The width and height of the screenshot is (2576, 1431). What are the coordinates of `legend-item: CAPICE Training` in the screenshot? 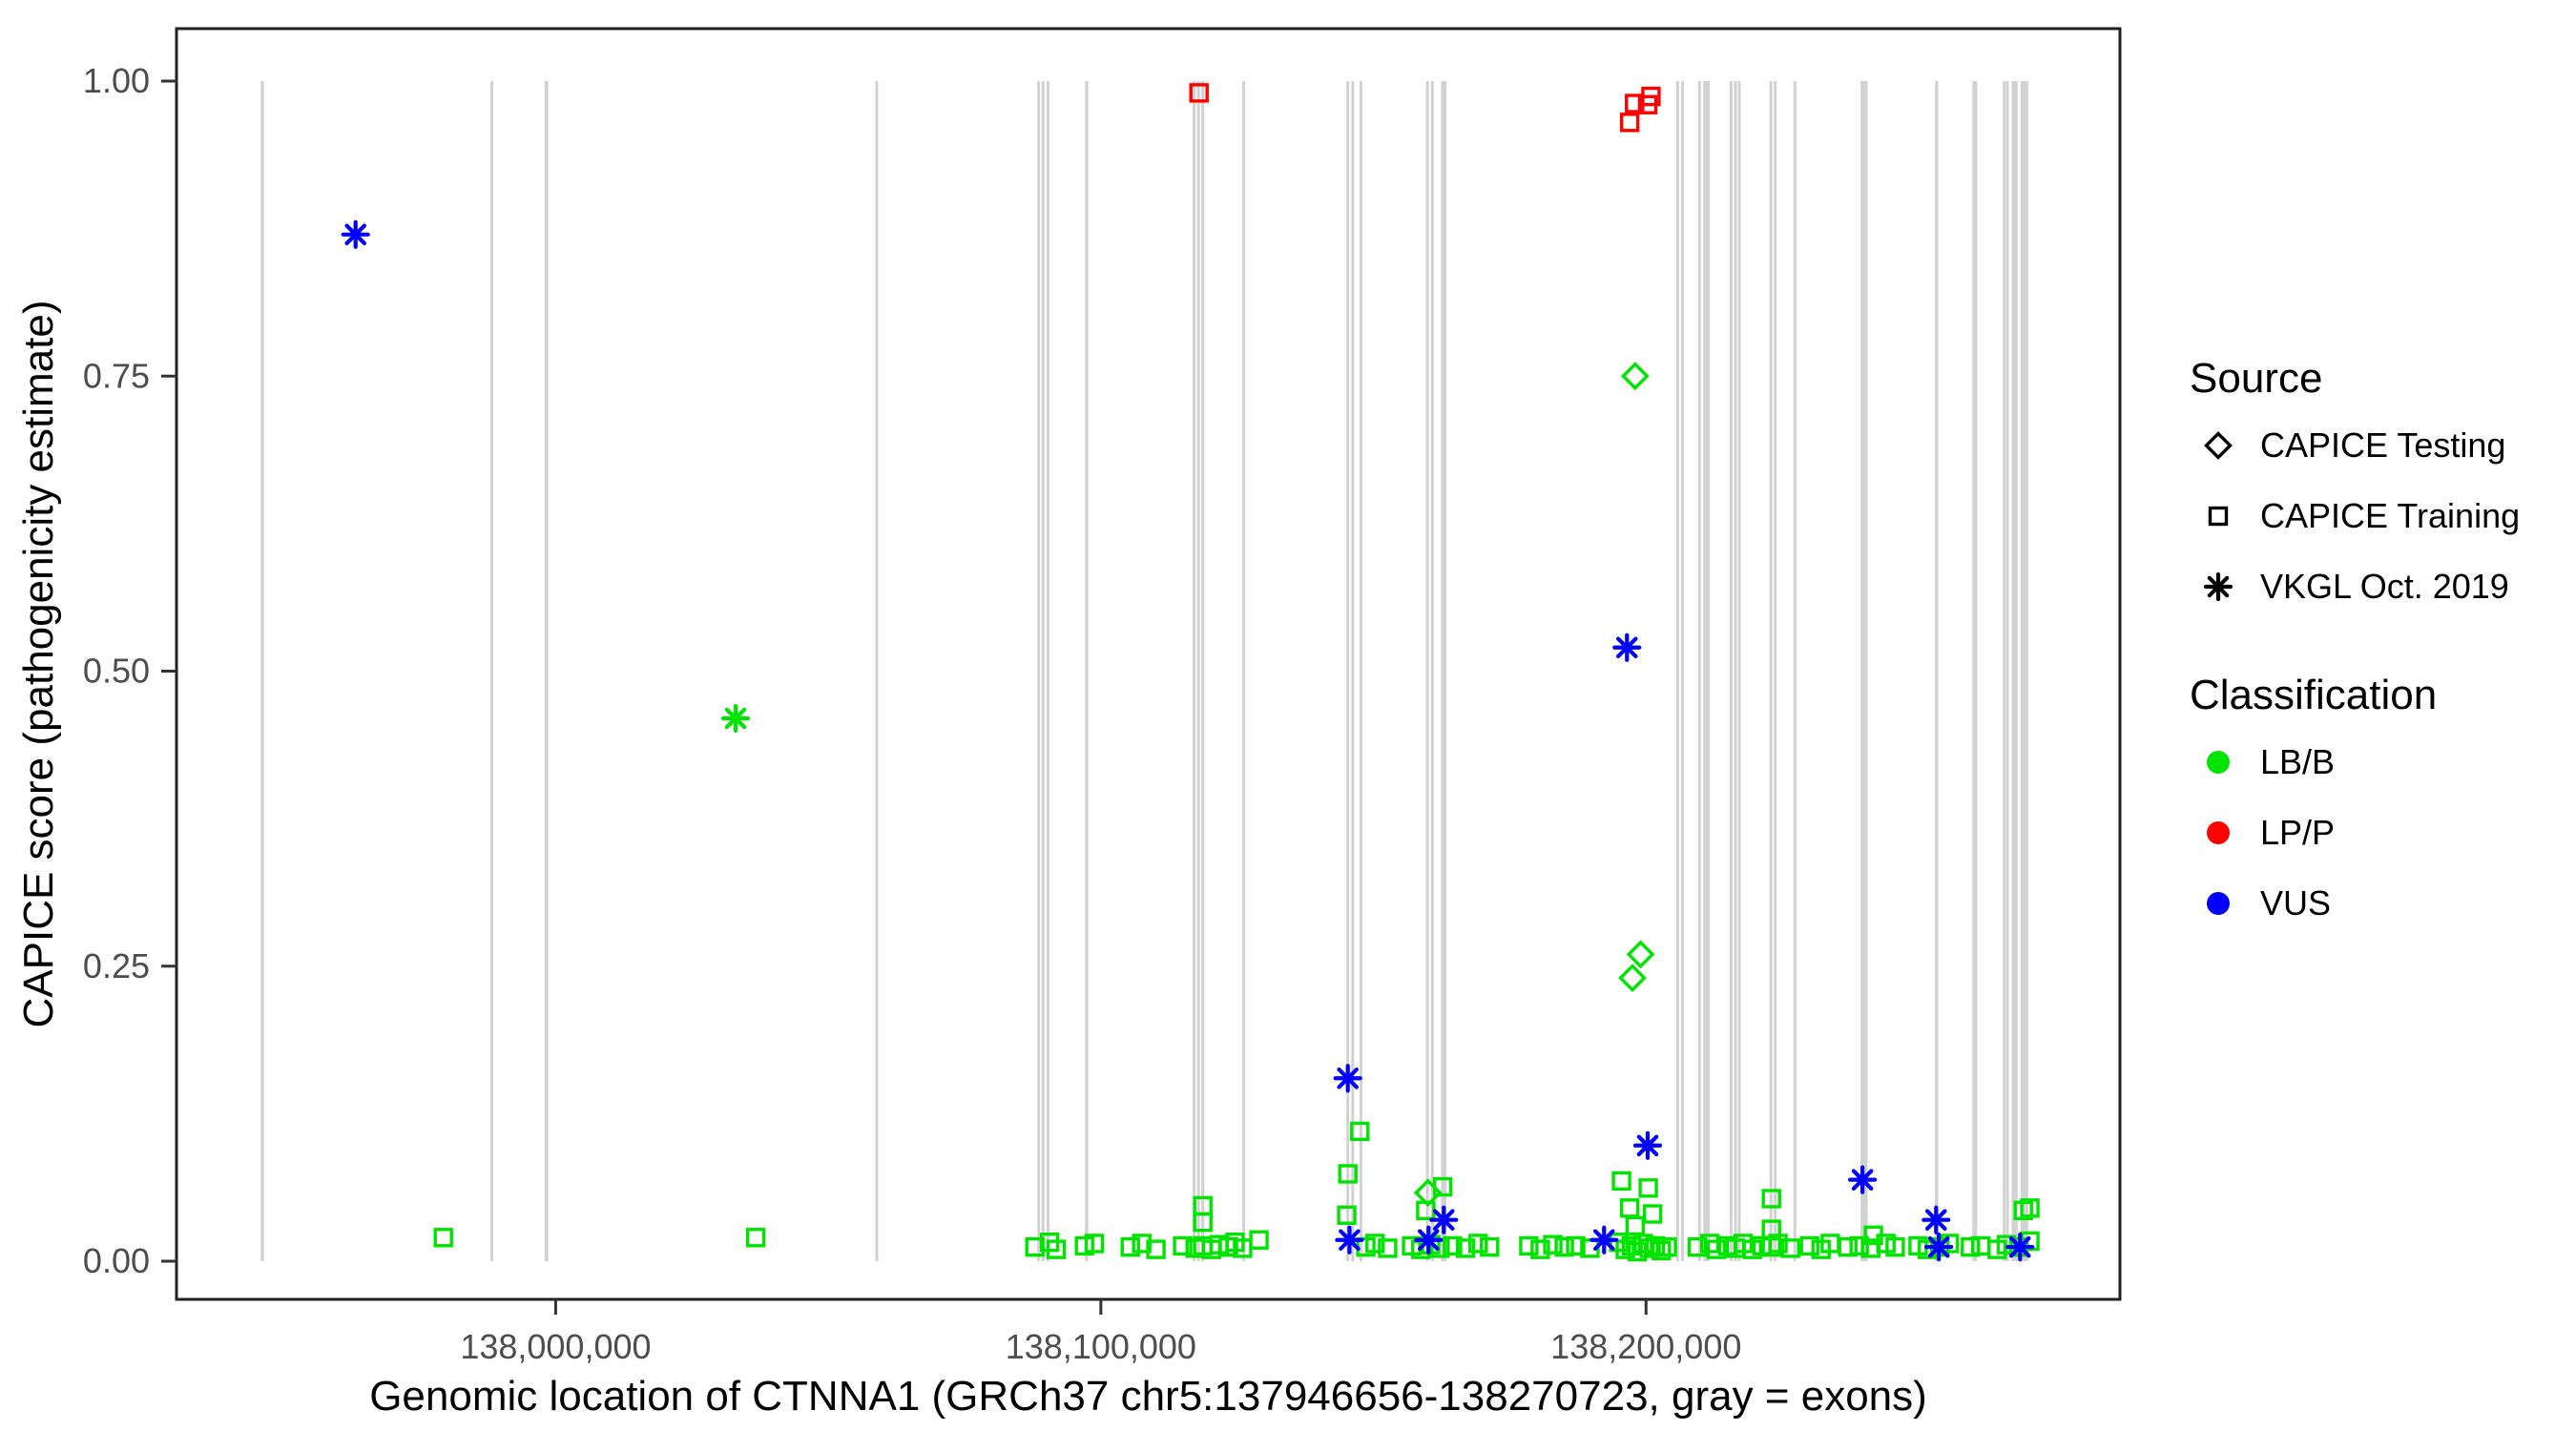 It's located at (2380, 516).